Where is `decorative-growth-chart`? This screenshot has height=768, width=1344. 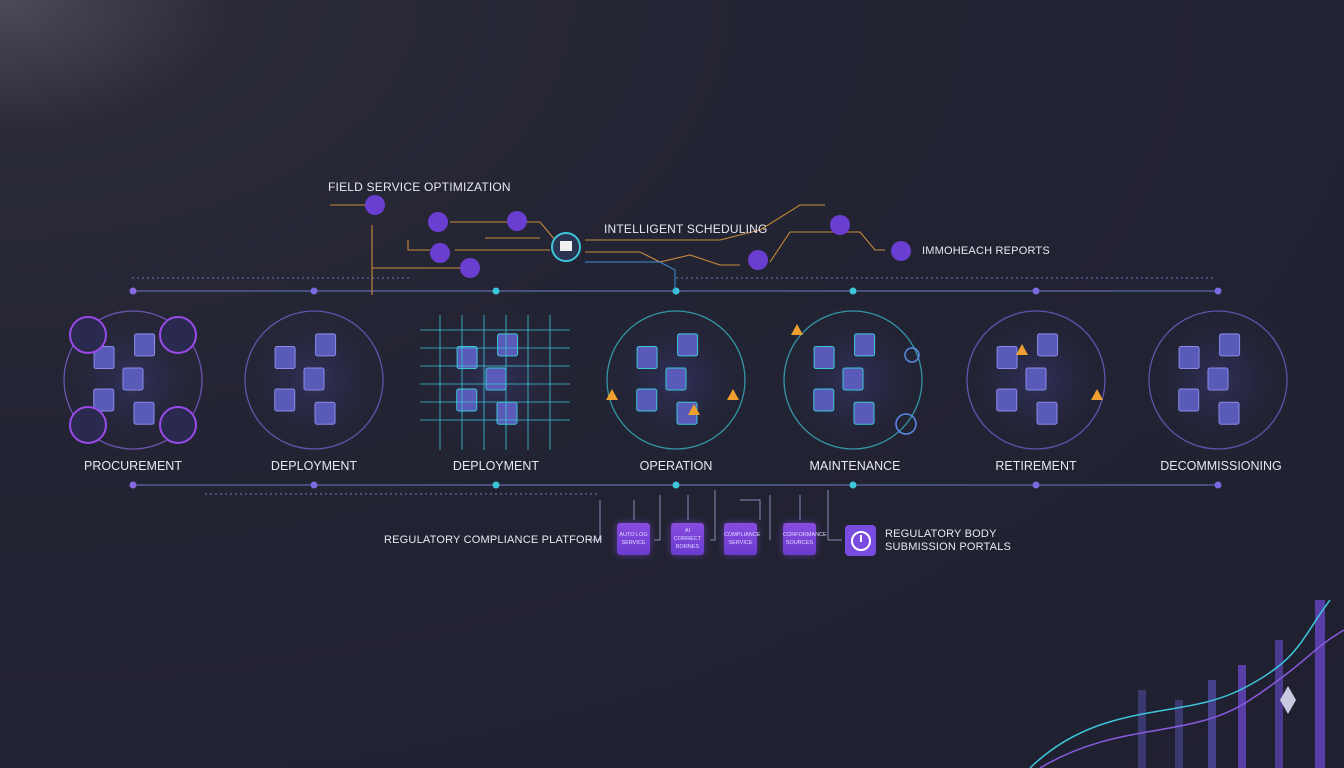
decorative-growth-chart is located at coordinates (1186, 683).